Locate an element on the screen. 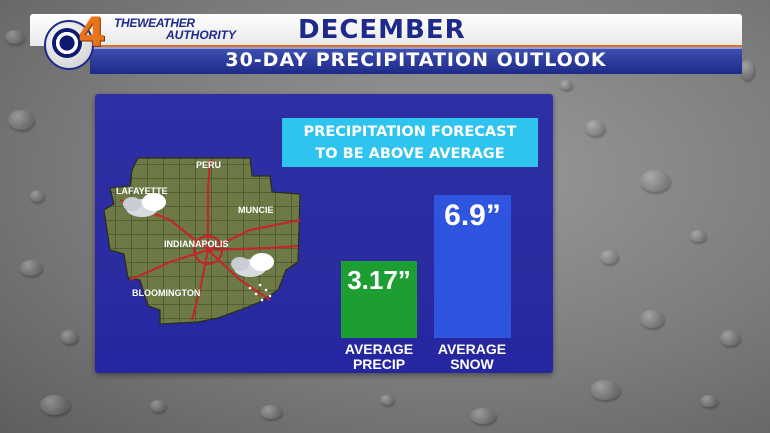 The height and width of the screenshot is (433, 770). city-label-peru: PERU is located at coordinates (208, 165).